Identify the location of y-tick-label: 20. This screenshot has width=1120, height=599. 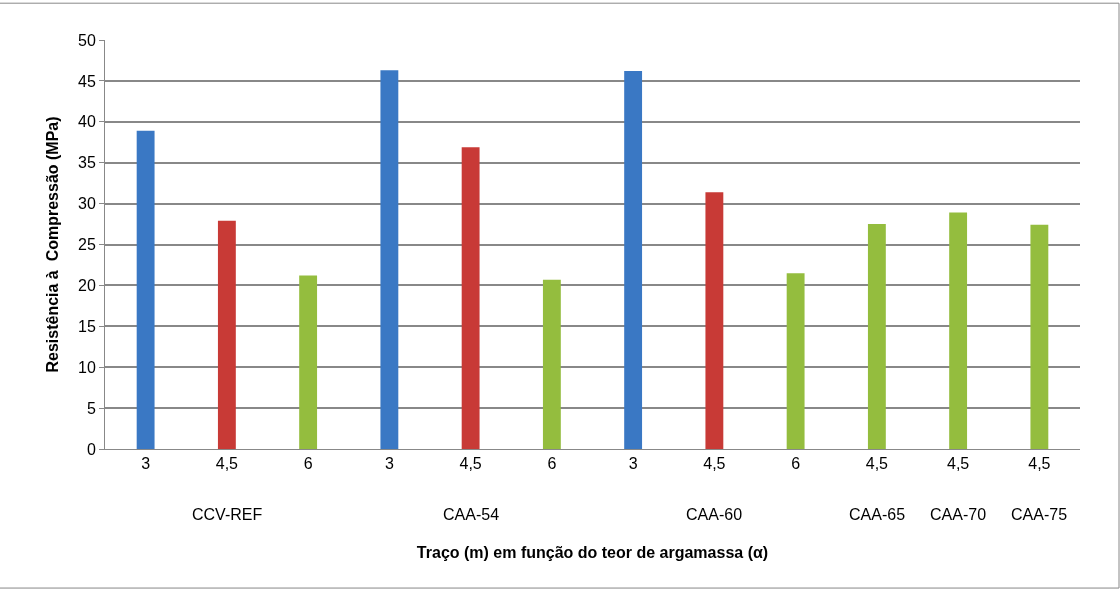
(87, 285).